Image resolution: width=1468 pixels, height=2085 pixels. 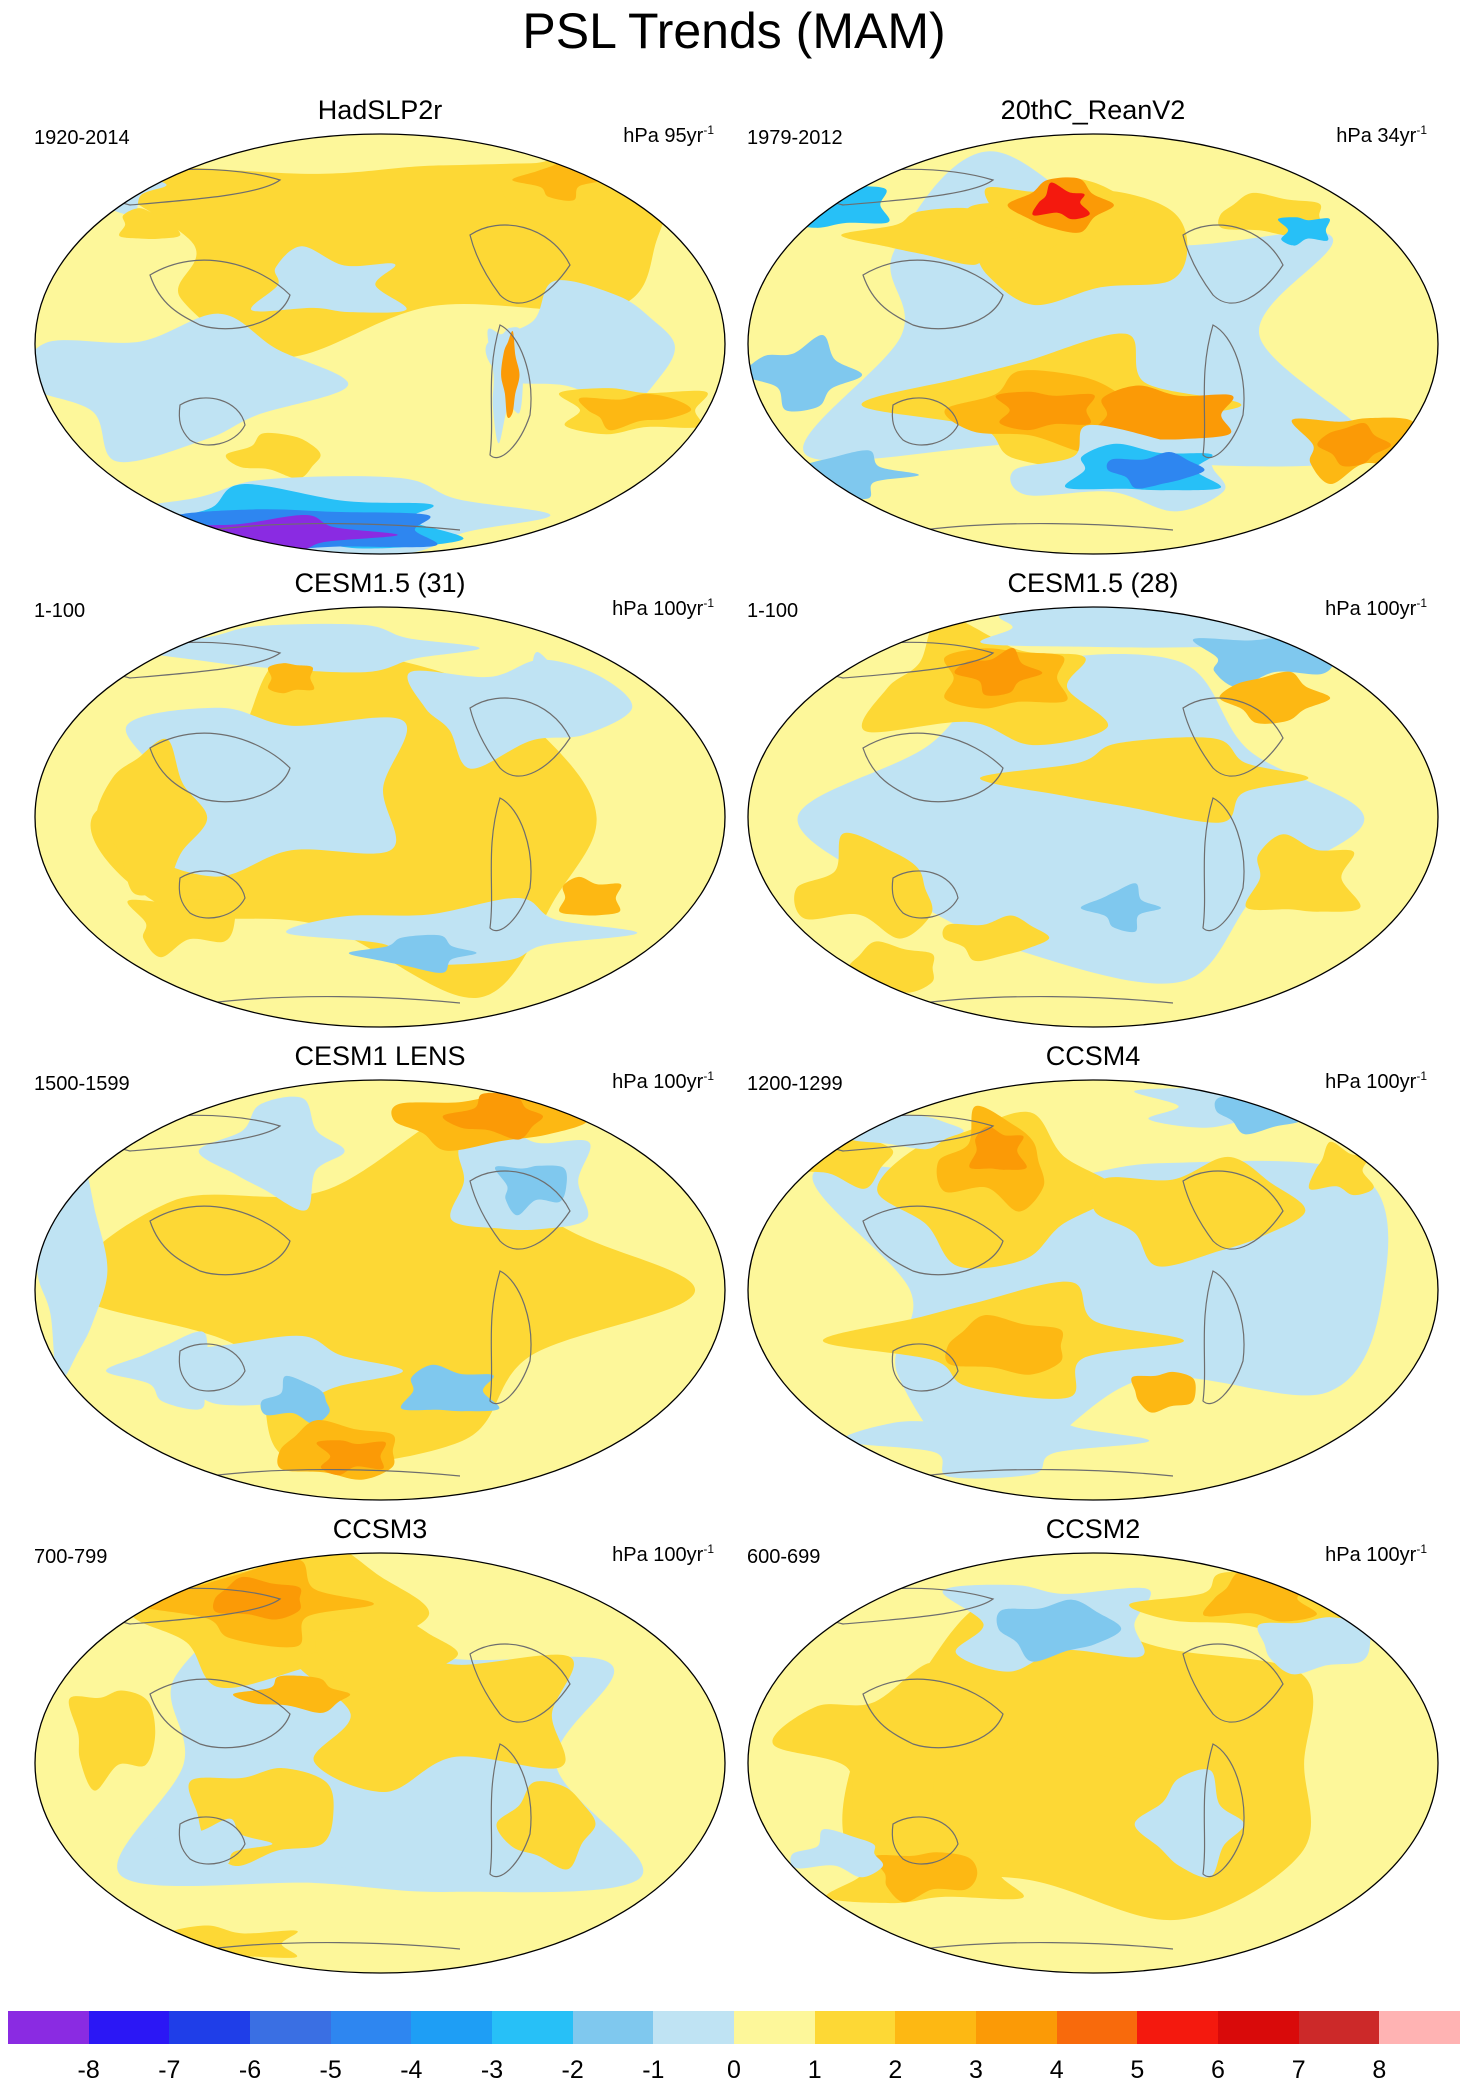 I want to click on colorbar-tick-label: 3, so click(x=976, y=2070).